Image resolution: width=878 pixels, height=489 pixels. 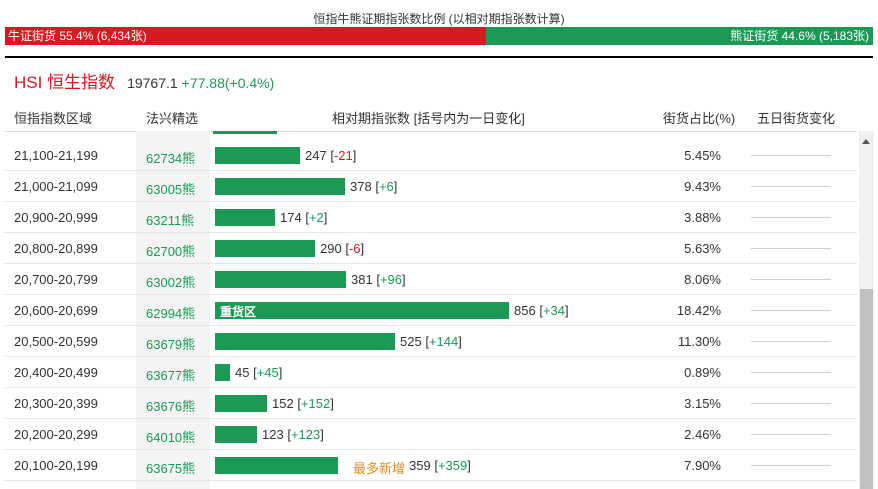 I want to click on header-contracts: 相对期指张数 [括号内为一日变化], so click(x=428, y=118).